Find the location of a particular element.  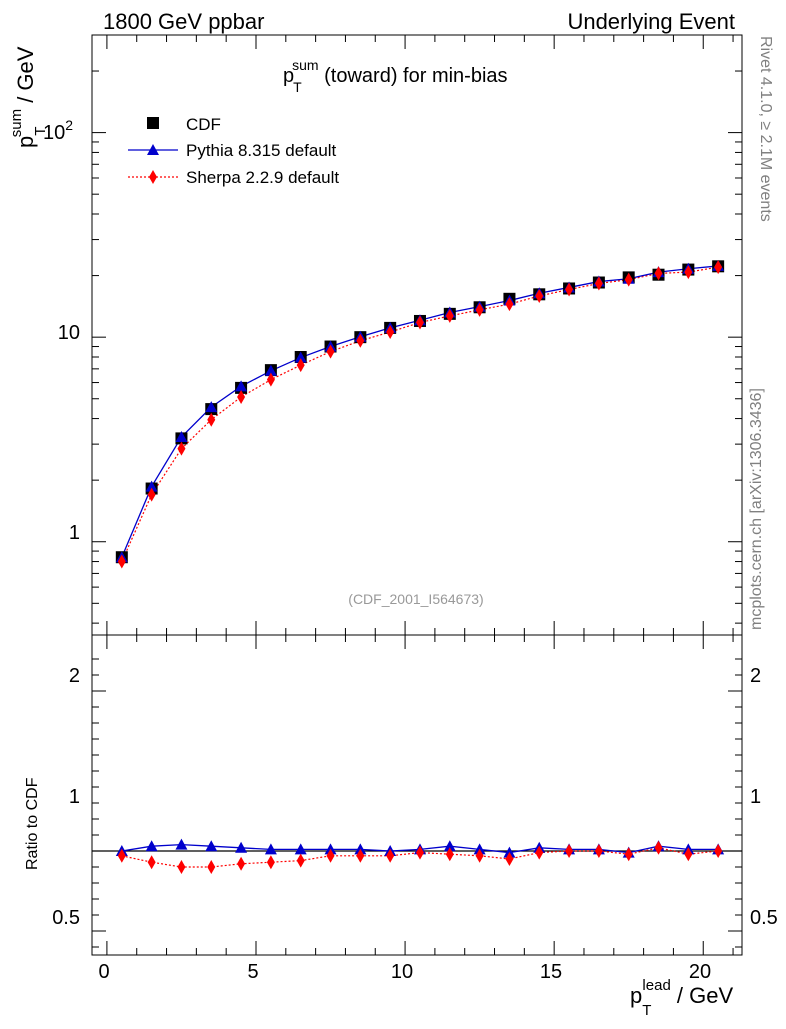

ylabel-p: p is located at coordinates (25, 142).